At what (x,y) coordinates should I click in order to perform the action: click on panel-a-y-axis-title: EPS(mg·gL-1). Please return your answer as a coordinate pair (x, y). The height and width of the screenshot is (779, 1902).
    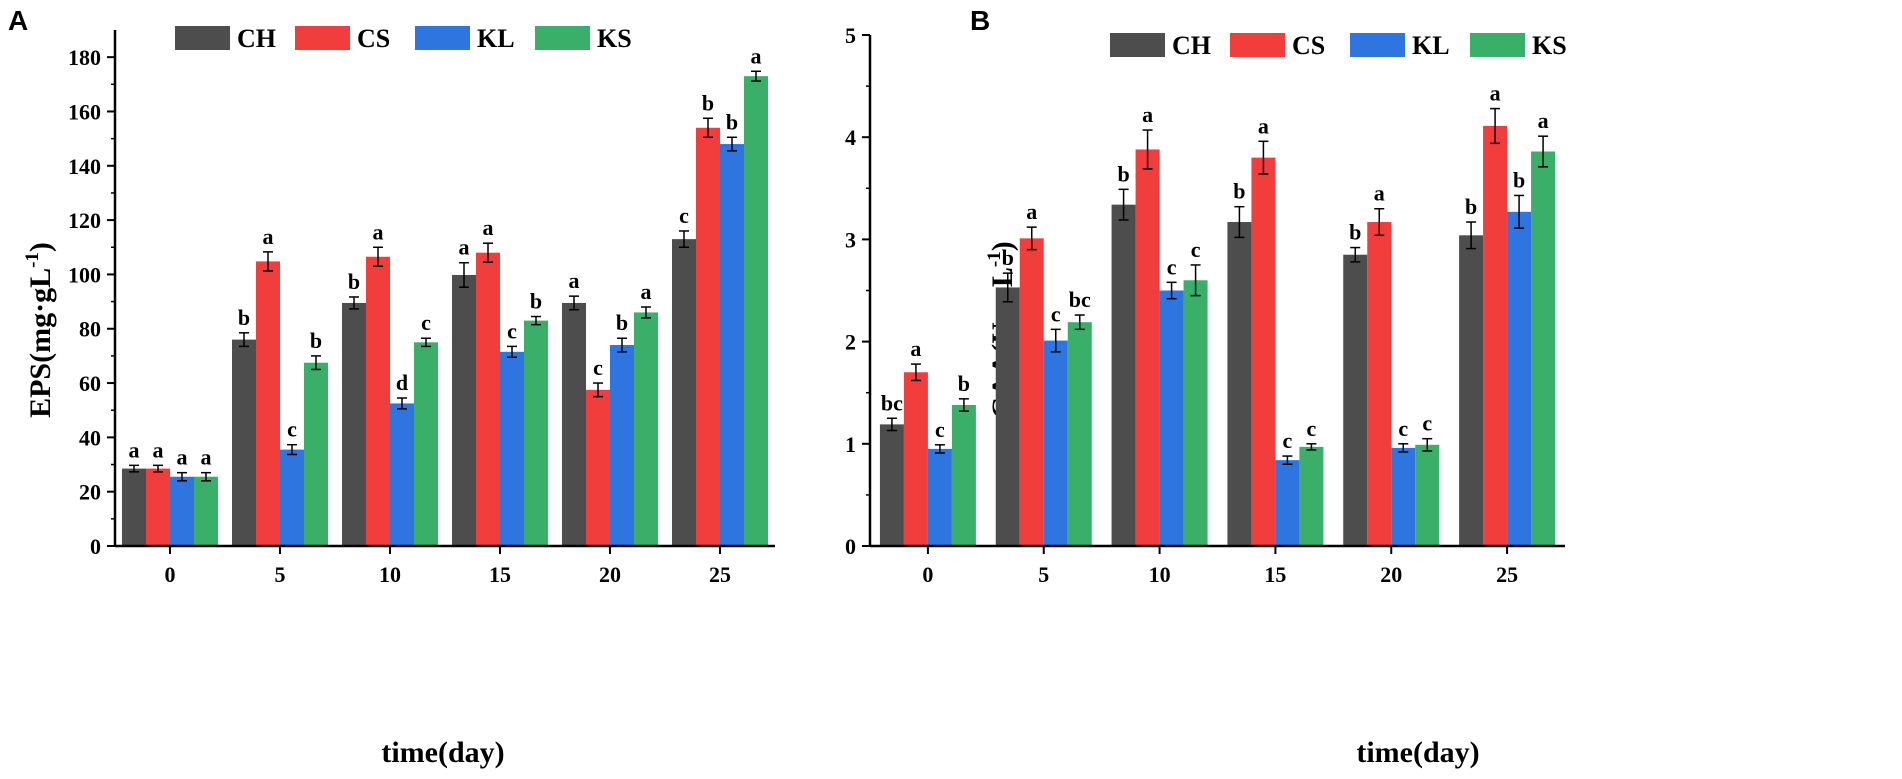
    Looking at the image, I should click on (39, 330).